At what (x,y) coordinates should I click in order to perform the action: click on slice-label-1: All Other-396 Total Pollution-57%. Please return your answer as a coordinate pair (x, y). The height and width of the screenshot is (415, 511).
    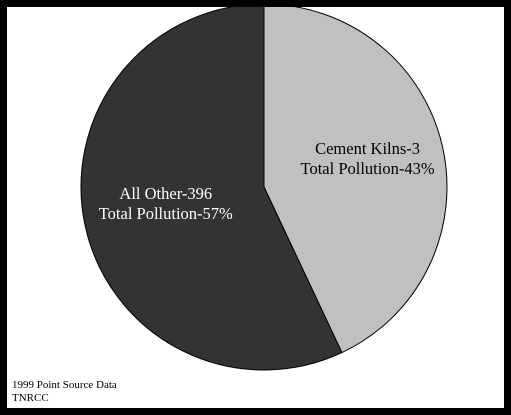
    Looking at the image, I should click on (166, 203).